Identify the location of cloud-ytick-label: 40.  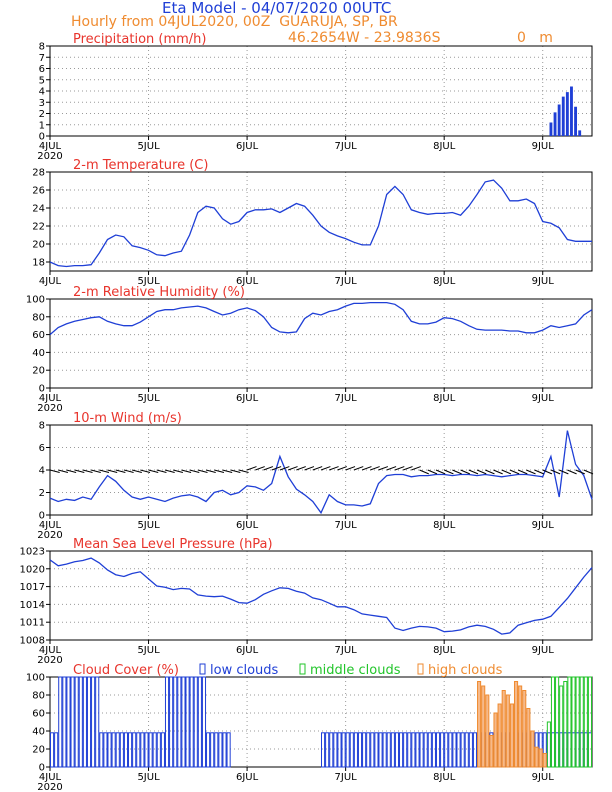
(38, 732).